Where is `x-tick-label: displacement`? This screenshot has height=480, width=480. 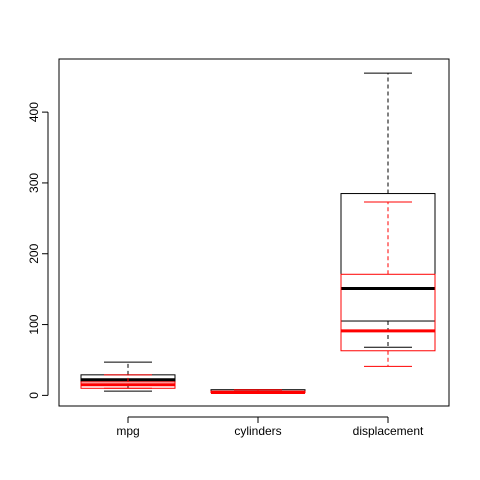 x-tick-label: displacement is located at coordinates (388, 431).